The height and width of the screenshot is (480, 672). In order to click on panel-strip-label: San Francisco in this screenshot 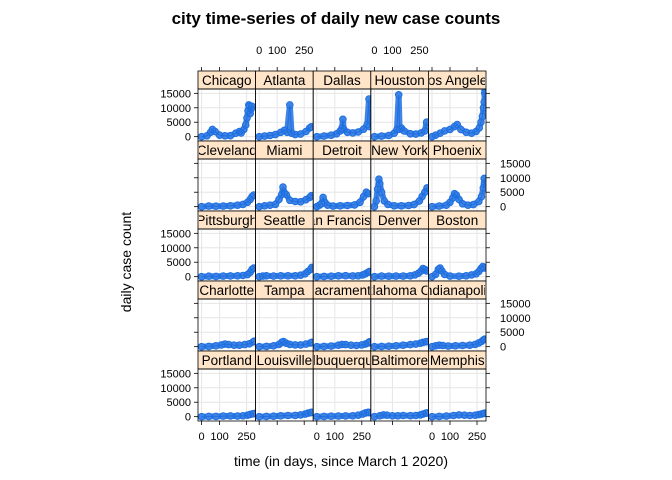, I will do `click(342, 220)`.